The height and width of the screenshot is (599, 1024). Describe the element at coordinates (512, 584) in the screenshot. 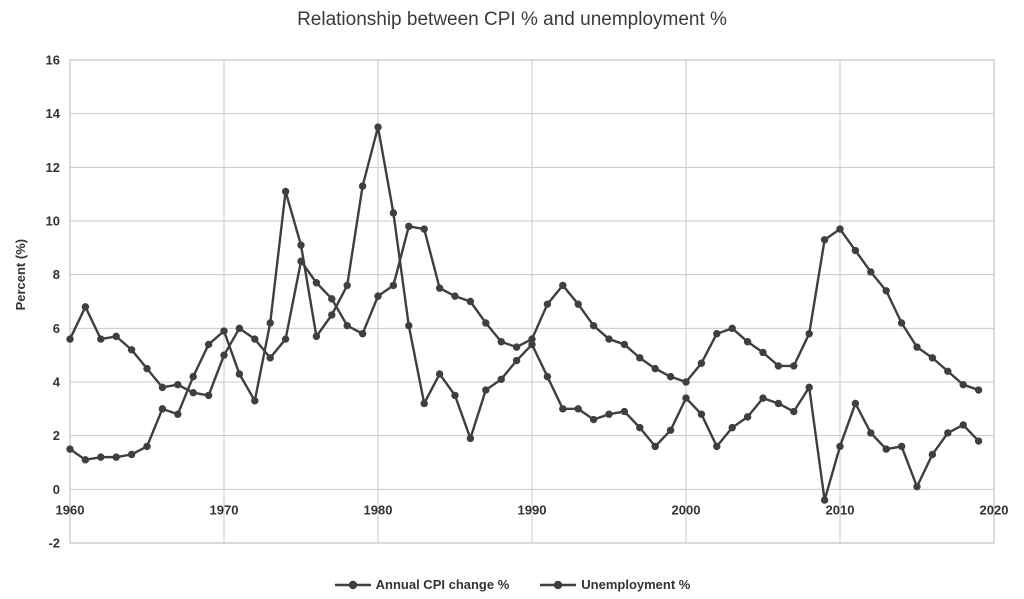

I see `legend: Annual CPI change % Unemployment %` at that location.